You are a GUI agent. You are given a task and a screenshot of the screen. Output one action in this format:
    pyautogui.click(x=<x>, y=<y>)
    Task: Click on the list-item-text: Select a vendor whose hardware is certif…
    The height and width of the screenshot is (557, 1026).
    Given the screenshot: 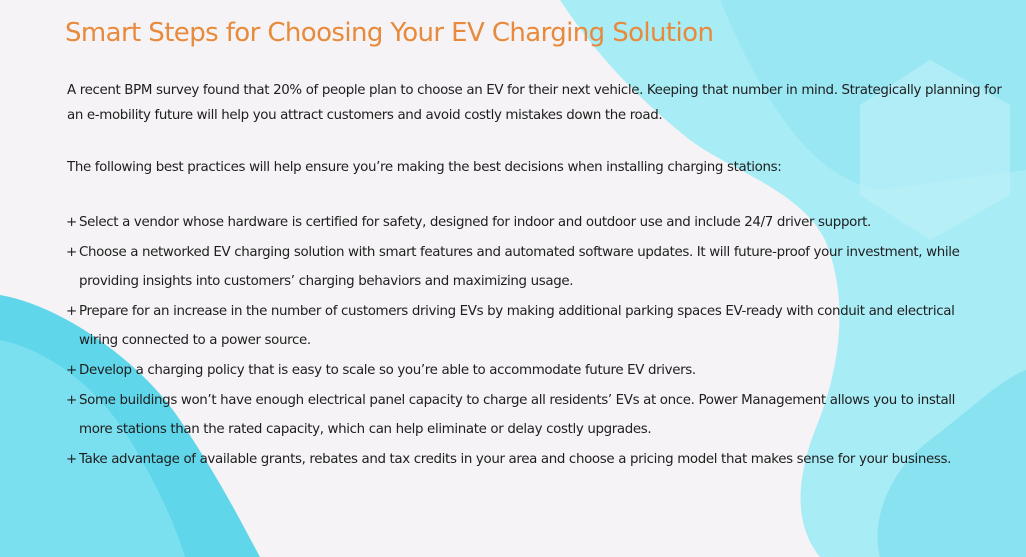 What is the action you would take?
    pyautogui.click(x=475, y=222)
    